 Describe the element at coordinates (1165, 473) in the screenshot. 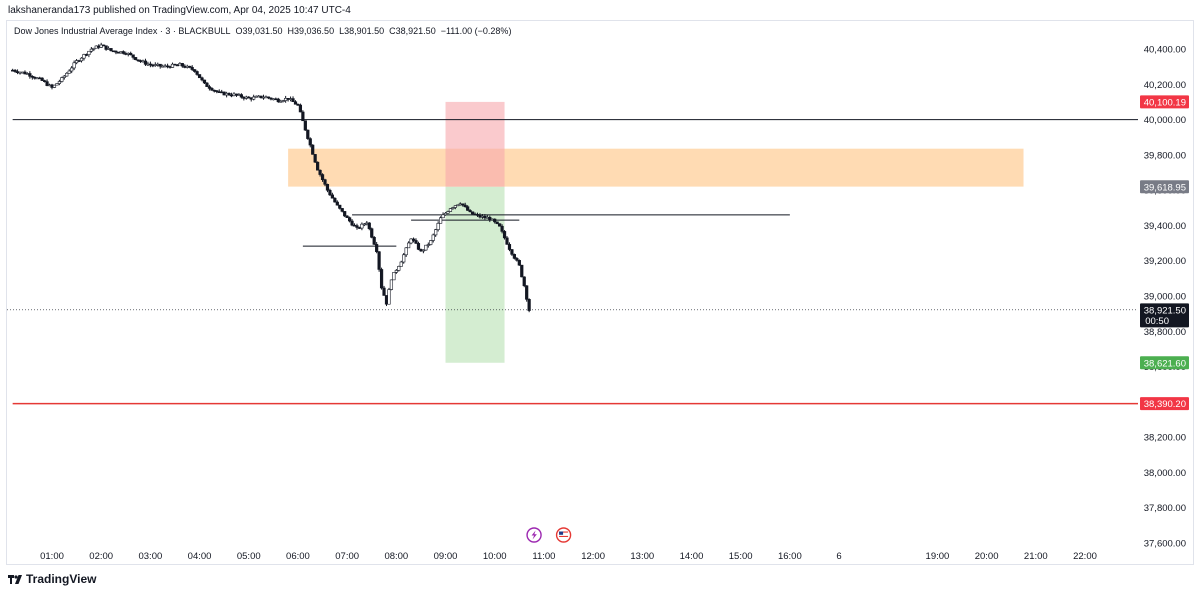

I see `y-tick-label: 38,000.00` at that location.